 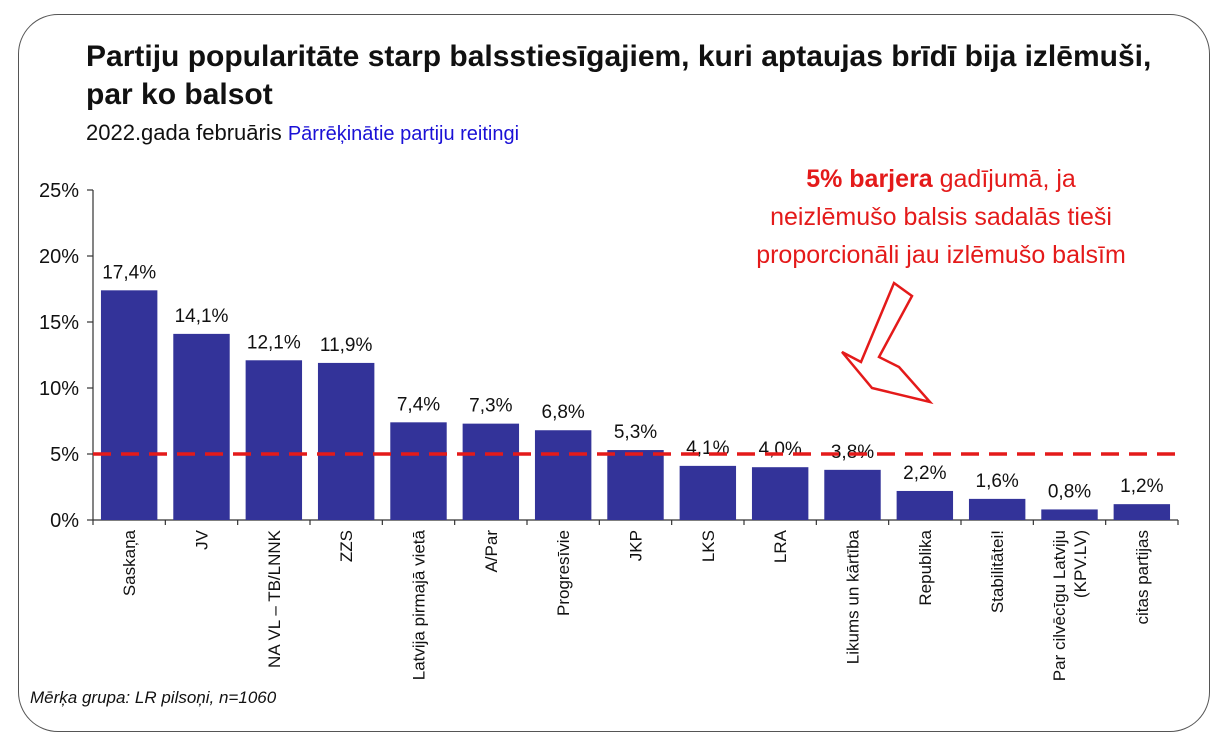 I want to click on category-label: A/Par, so click(x=491, y=551).